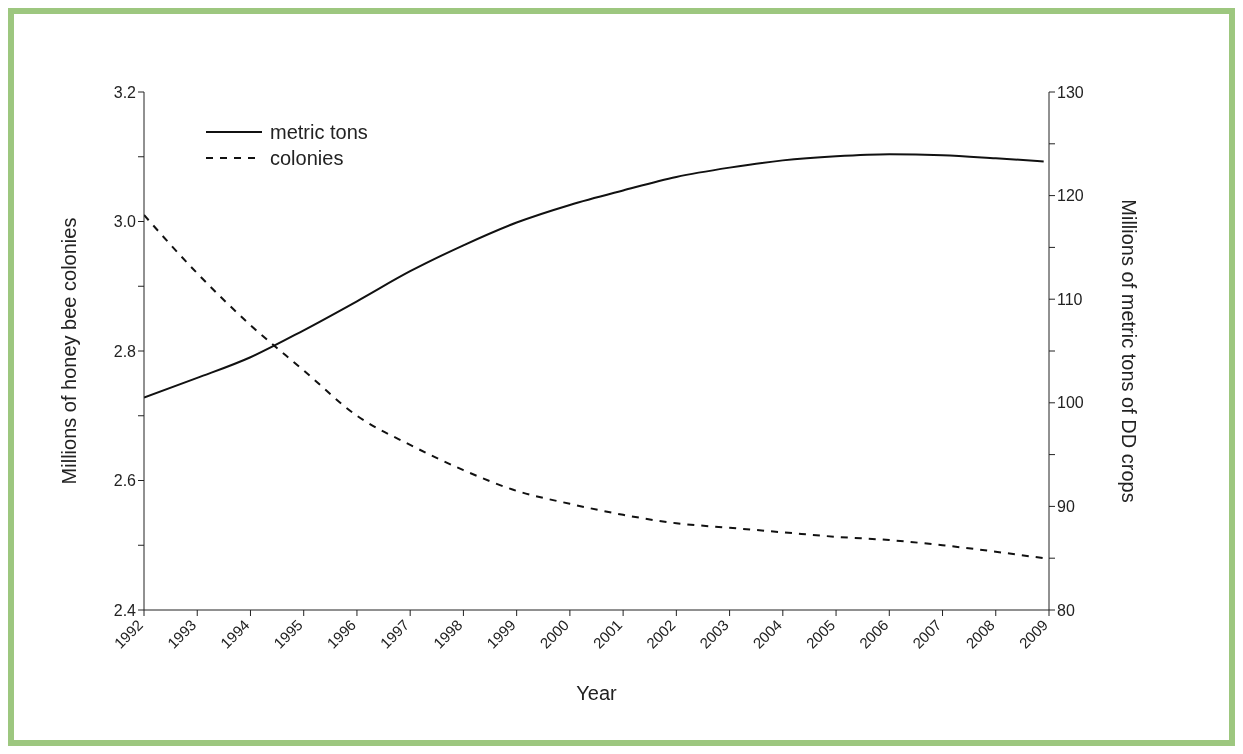 The image size is (1243, 754). I want to click on y2-tick-label: 120, so click(1070, 196).